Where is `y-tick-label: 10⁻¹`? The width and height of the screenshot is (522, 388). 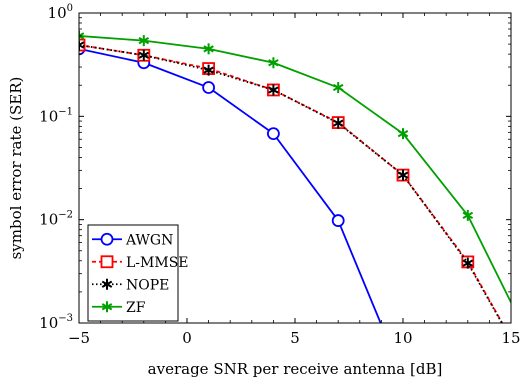
y-tick-label: 10⁻¹ is located at coordinates (56, 115).